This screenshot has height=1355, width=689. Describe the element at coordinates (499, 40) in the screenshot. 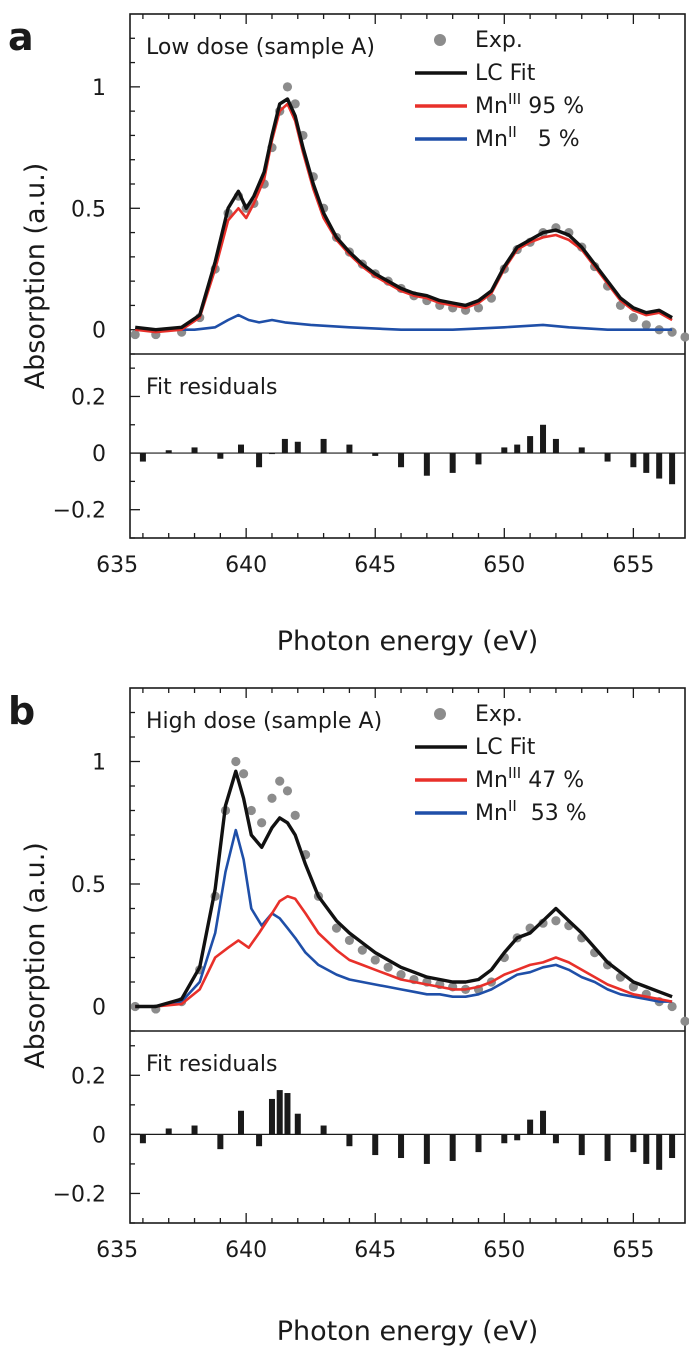

I see `legend-label: Exp.` at that location.